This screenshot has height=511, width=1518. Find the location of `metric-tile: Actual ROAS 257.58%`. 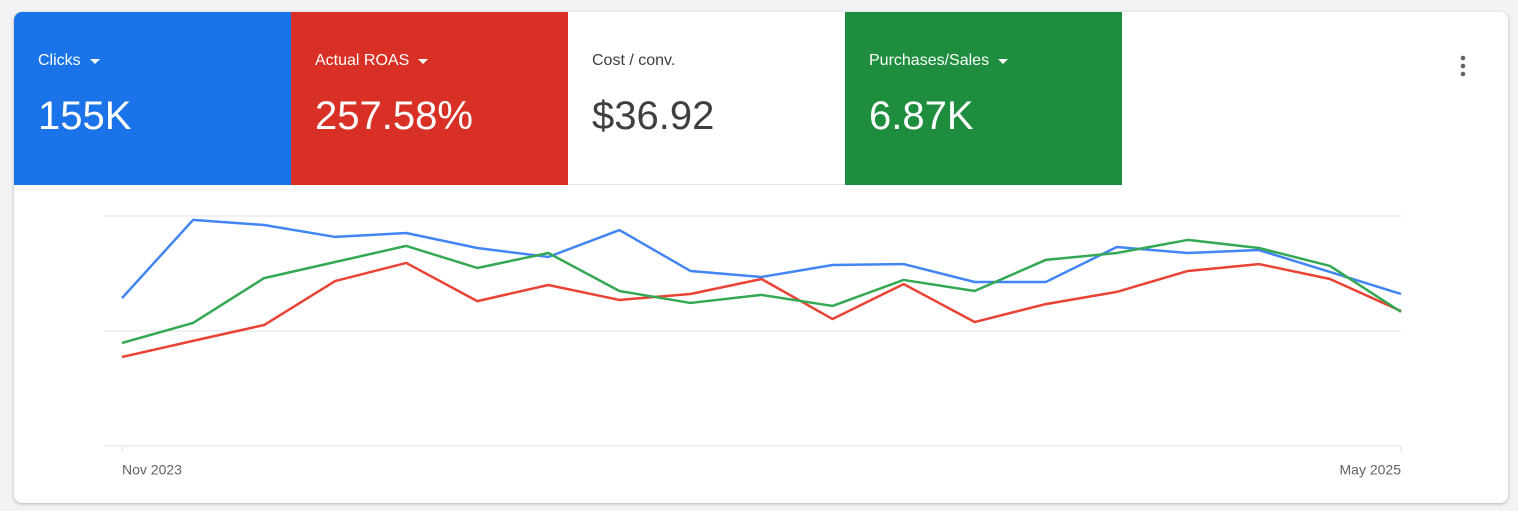

metric-tile: Actual ROAS 257.58% is located at coordinates (429, 98).